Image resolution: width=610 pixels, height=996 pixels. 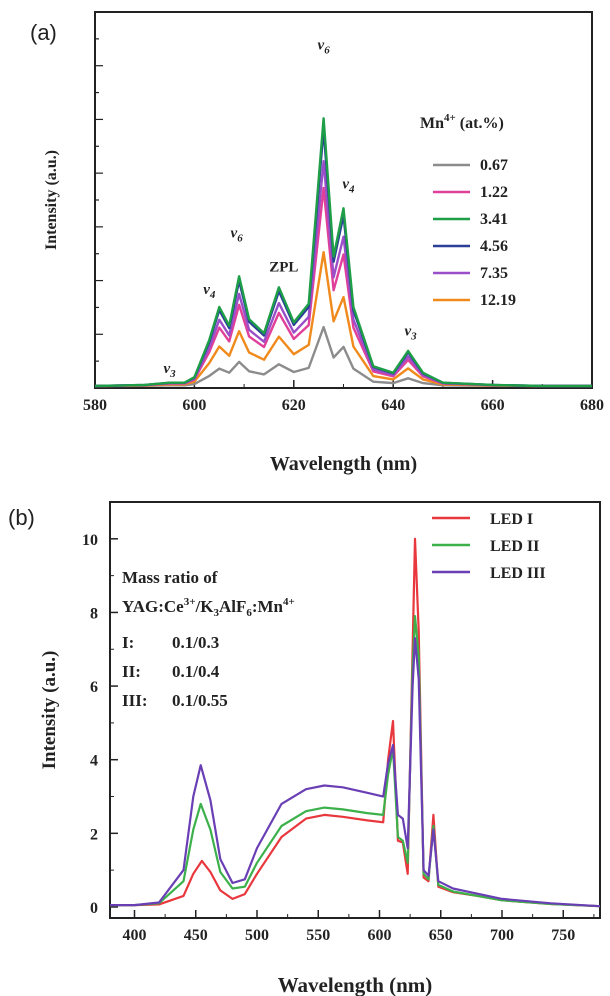 What do you see at coordinates (498, 300) in the screenshot?
I see `legend-label-a: 12.19` at bounding box center [498, 300].